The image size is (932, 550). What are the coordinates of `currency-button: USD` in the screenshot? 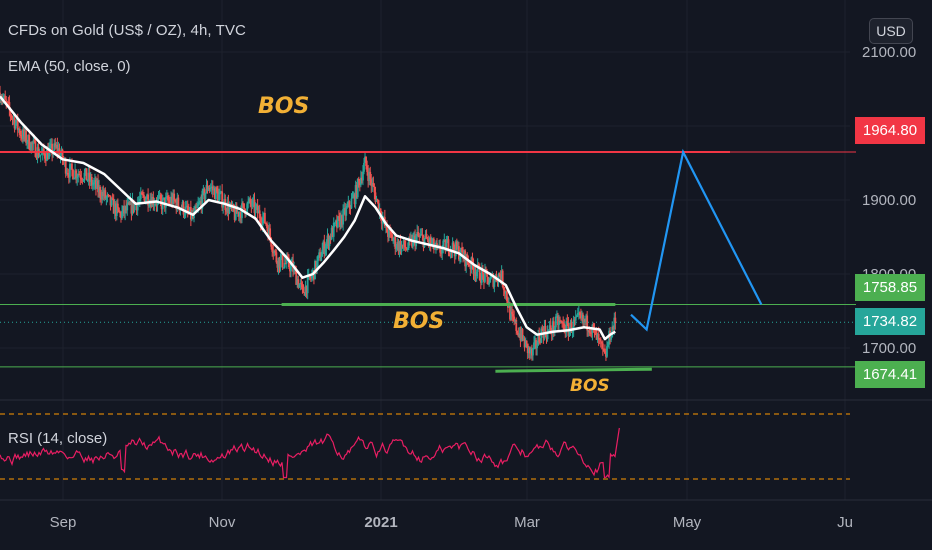 It's located at (891, 31).